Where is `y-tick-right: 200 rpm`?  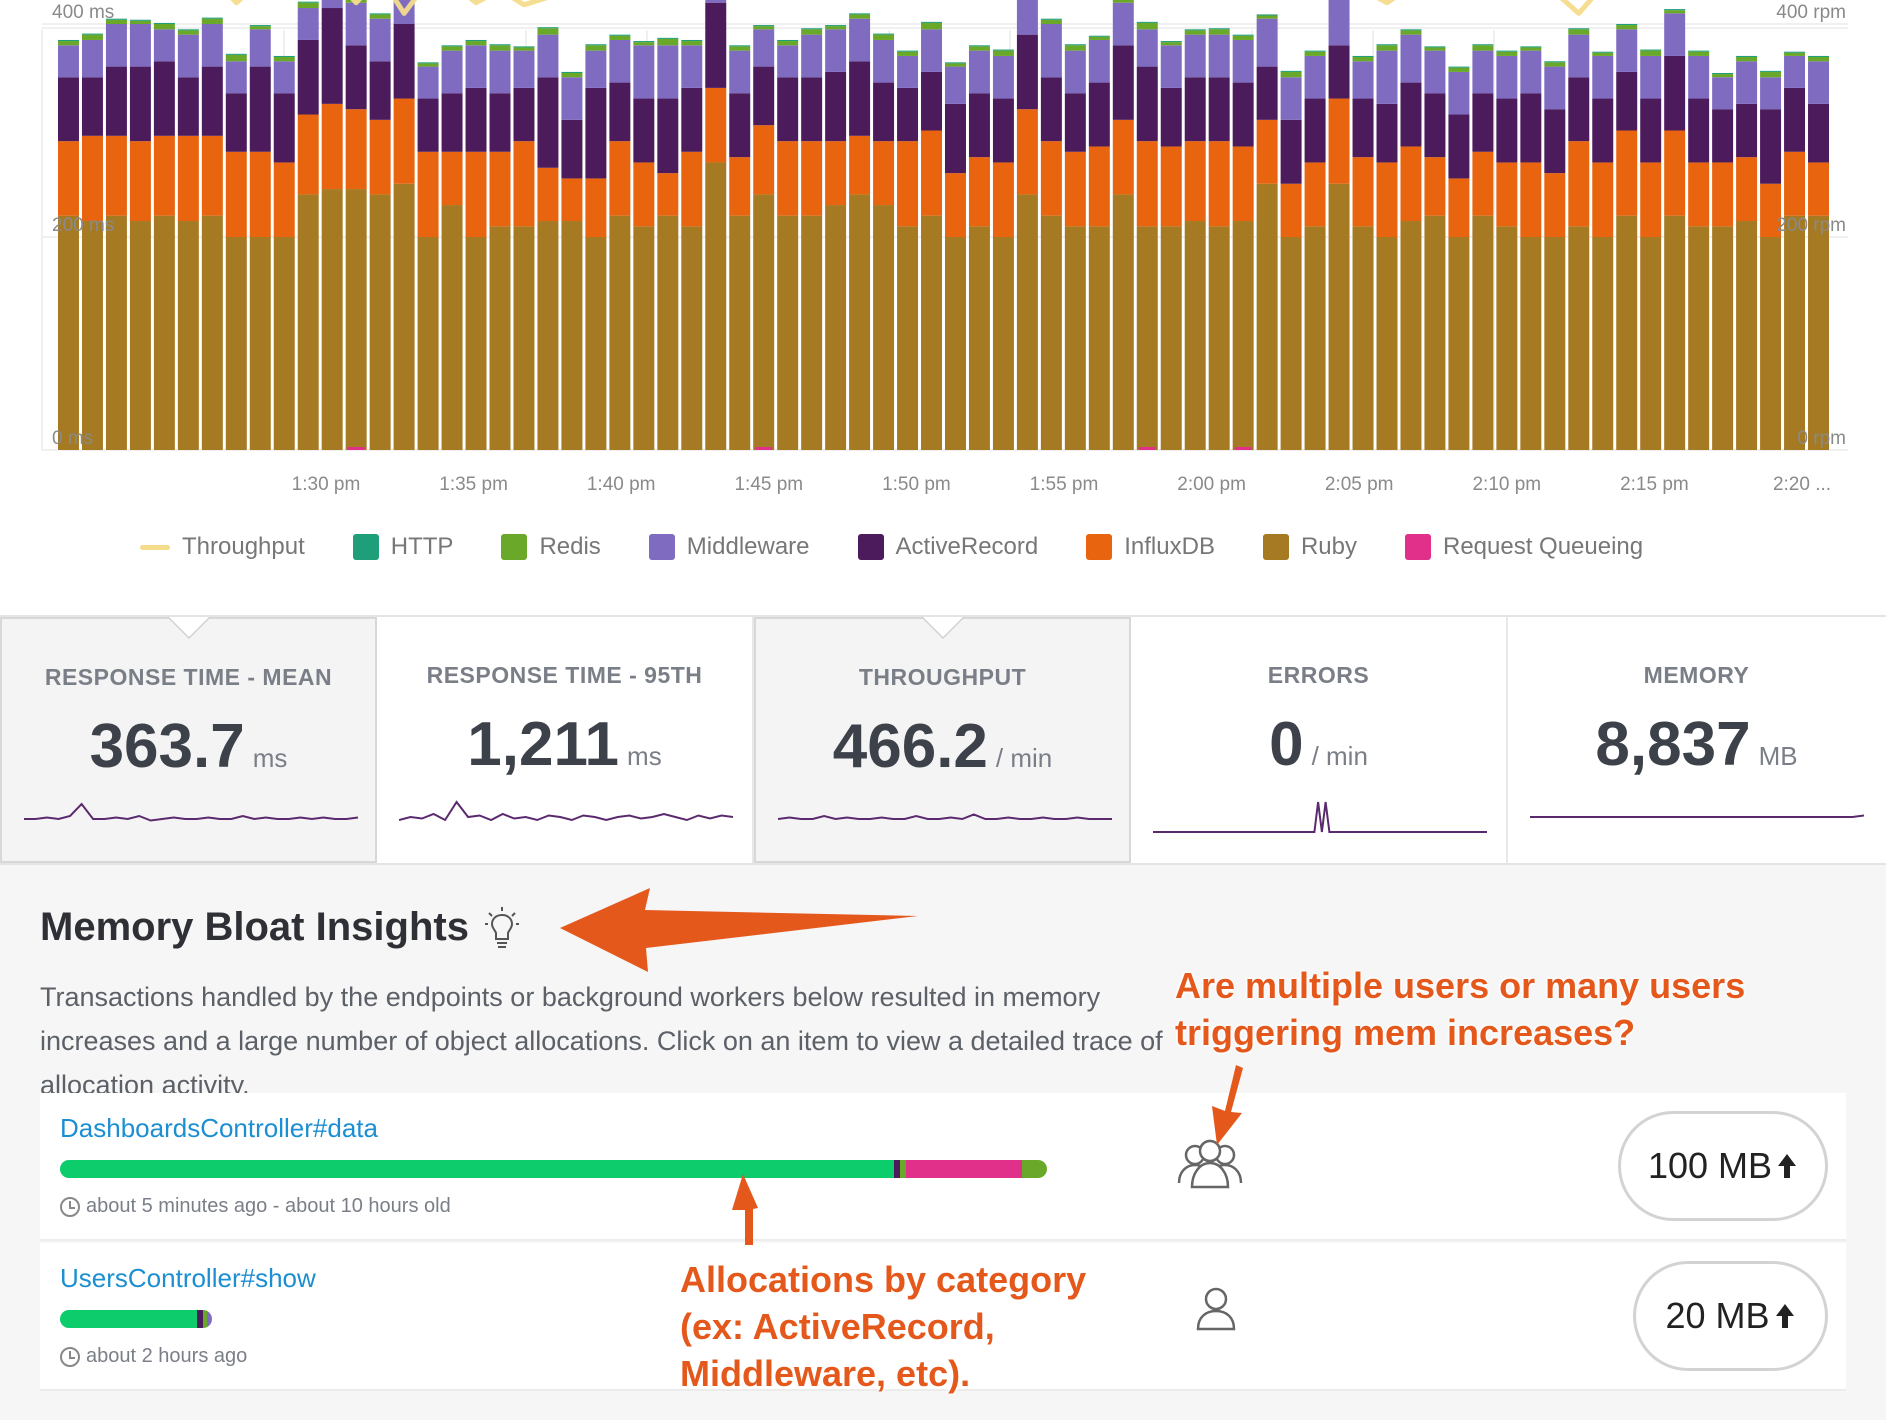
y-tick-right: 200 rpm is located at coordinates (1811, 225).